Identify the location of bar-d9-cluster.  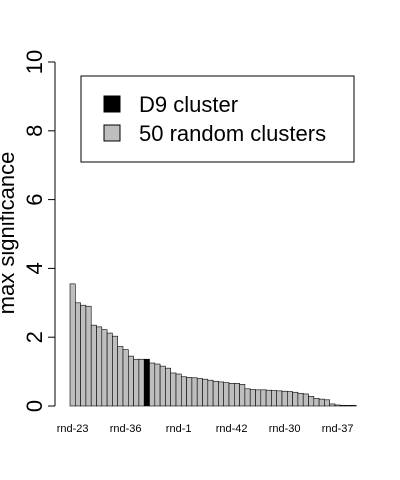
(146, 382).